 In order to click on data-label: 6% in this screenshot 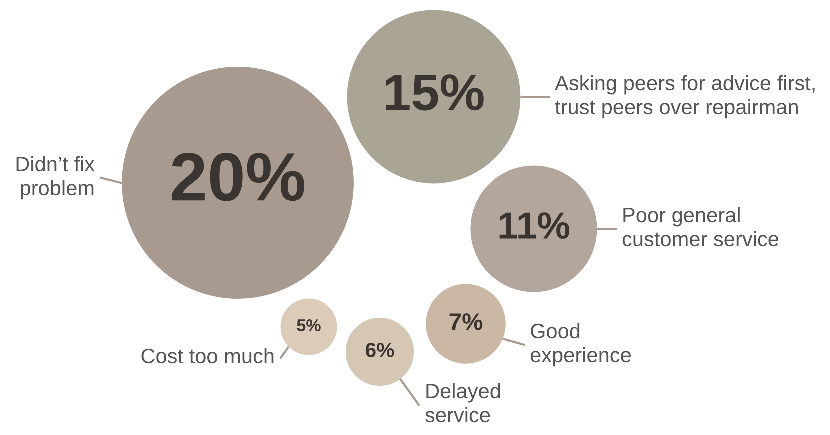, I will do `click(380, 350)`.